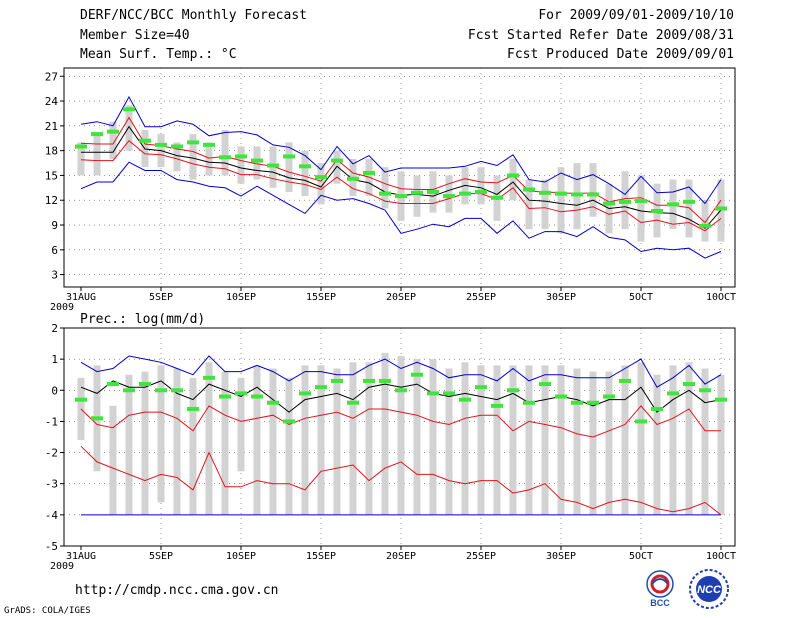  Describe the element at coordinates (401, 556) in the screenshot. I see `prec-x-tick-label: 20SEP` at that location.